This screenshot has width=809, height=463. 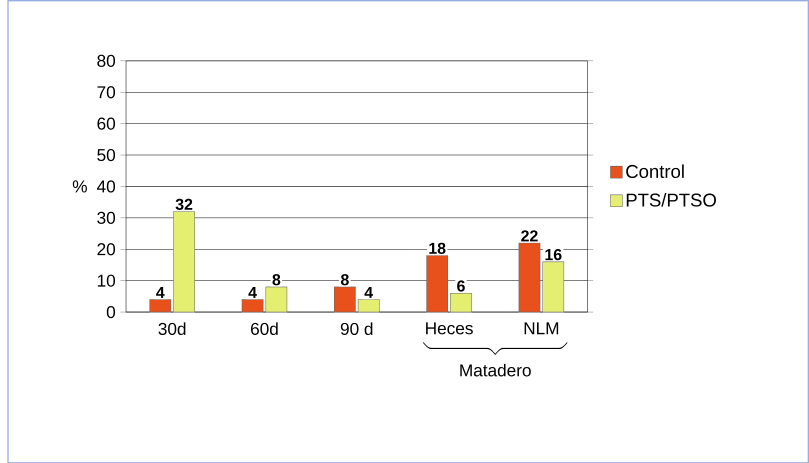 I want to click on y-tick-label: 0, so click(x=111, y=312).